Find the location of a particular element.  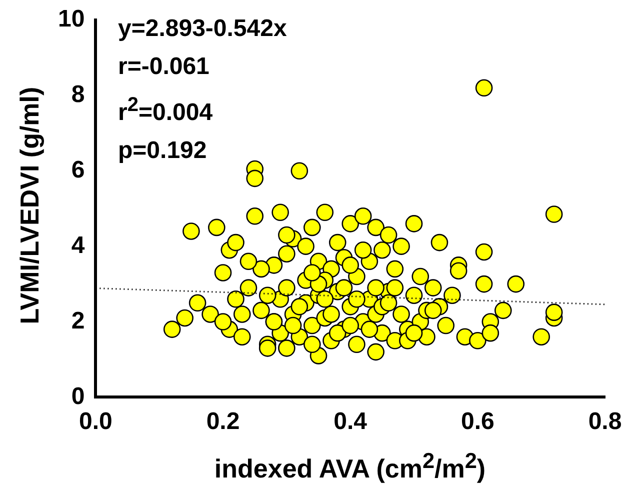

x-axis-title: indexed AVA (cm$^{2}$/m$^{2}$) is located at coordinates (350, 466).